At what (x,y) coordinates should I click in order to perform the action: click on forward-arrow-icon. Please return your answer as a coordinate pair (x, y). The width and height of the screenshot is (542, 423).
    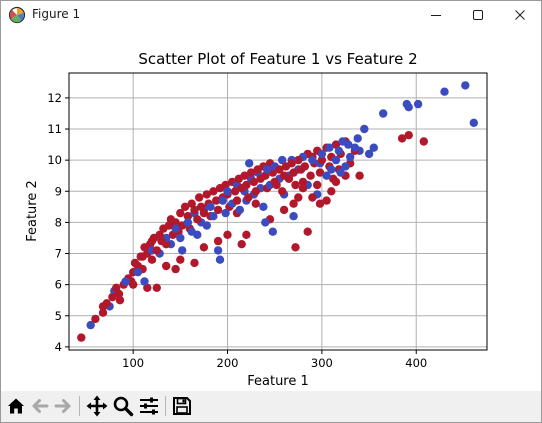
    Looking at the image, I should click on (62, 406).